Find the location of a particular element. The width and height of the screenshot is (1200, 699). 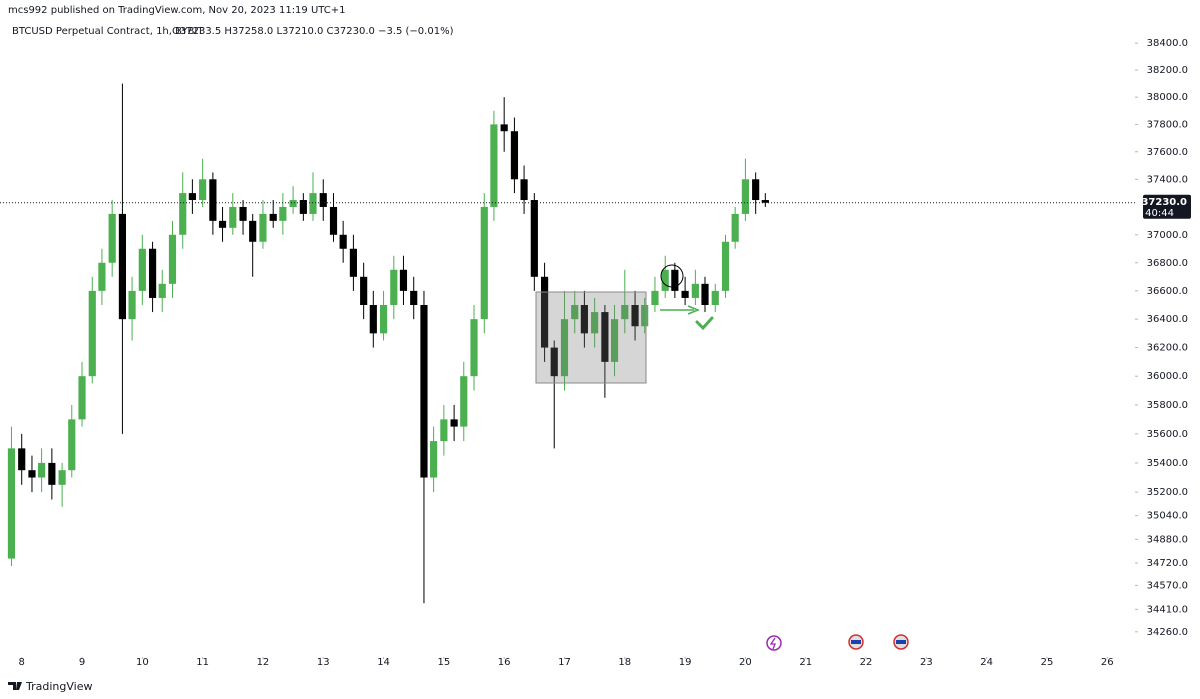

x-tick-label: 12 is located at coordinates (263, 662).